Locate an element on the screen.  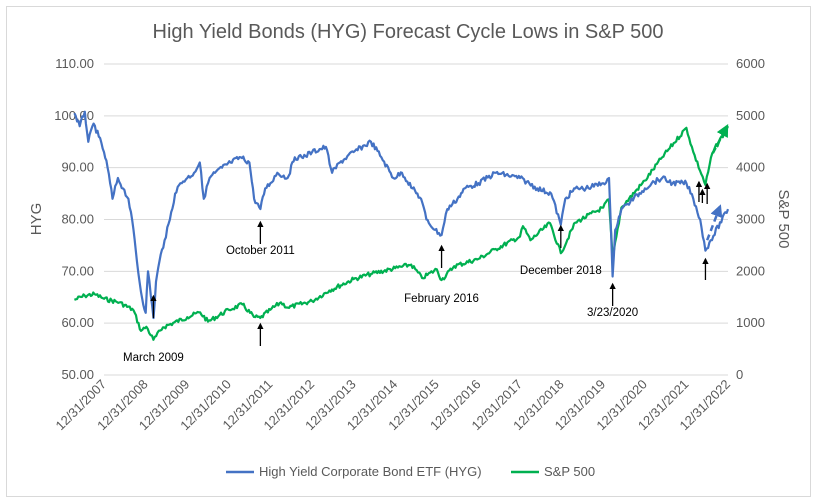
y-axis-left: 50.00 60.00 70.00 80.00 90.00 100.00 110.00 is located at coordinates (74, 219).